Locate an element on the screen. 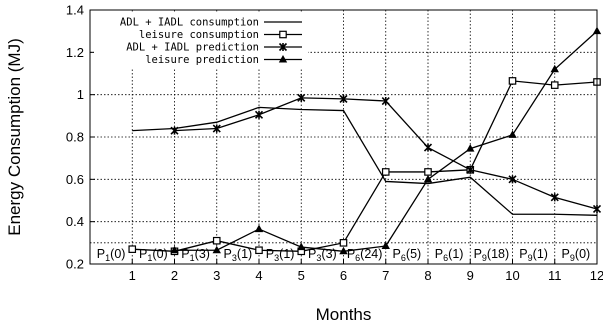 Image resolution: width=603 pixels, height=326 pixels. period-label-text: P9(1) is located at coordinates (533, 255).